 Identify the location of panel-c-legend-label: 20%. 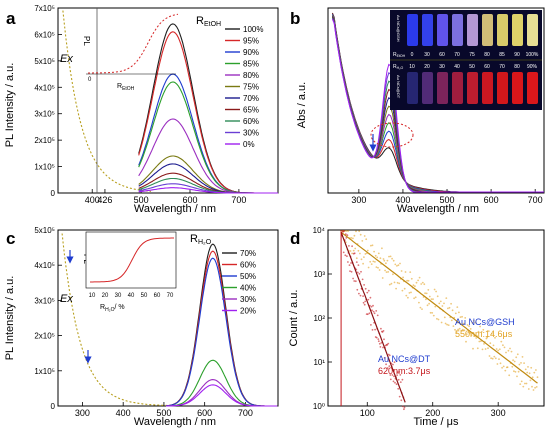
(248, 311).